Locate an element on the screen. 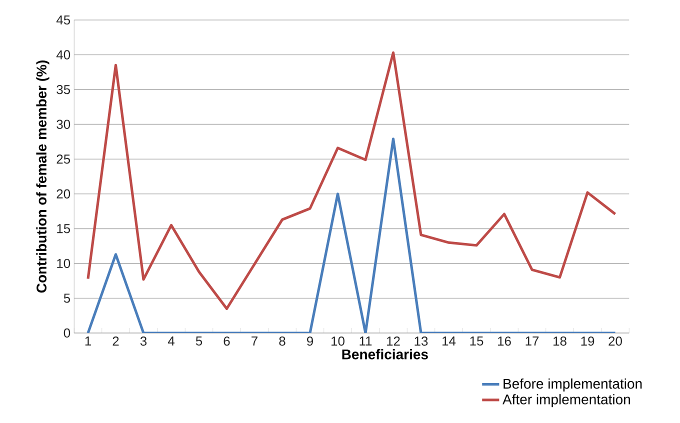 Image resolution: width=680 pixels, height=423 pixels. x-tick-label: 15 is located at coordinates (477, 341).